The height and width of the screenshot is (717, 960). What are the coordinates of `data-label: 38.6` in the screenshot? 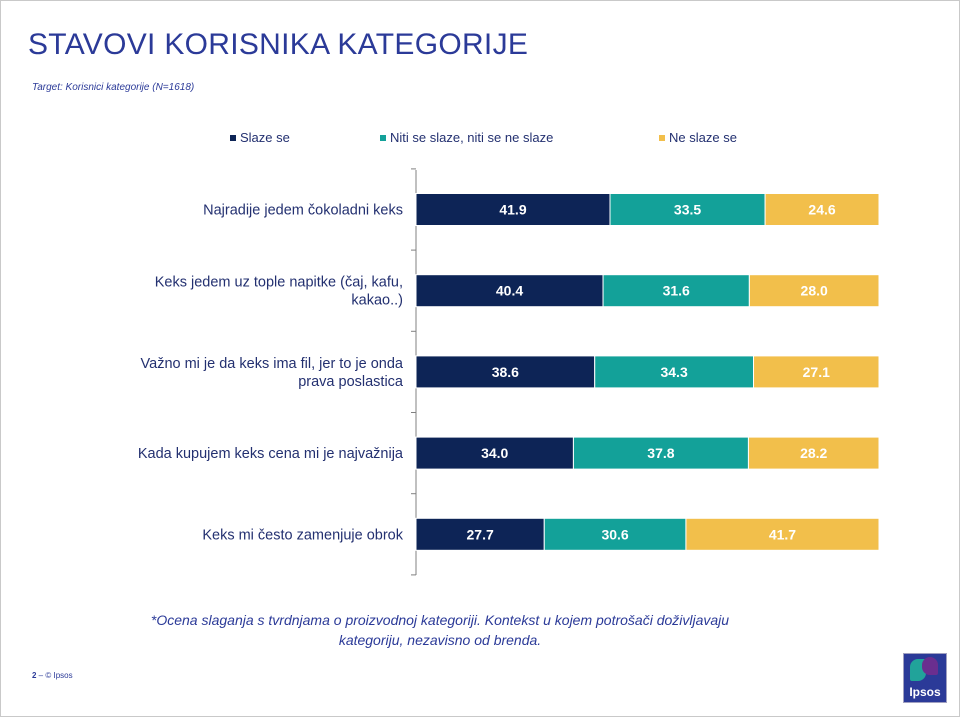 It's located at (505, 372).